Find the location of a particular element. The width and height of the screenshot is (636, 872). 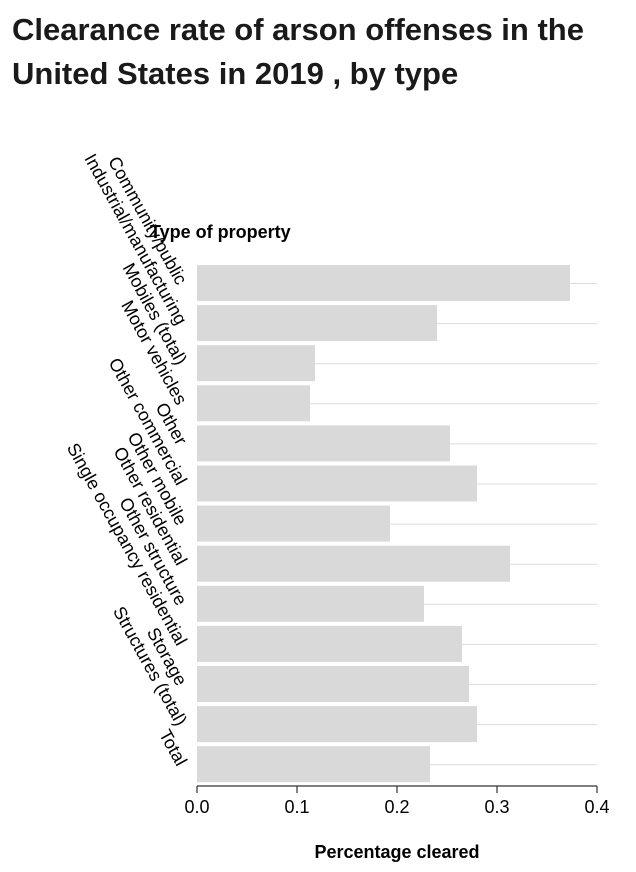

x-axis-label: Percentage cleared is located at coordinates (396, 852).